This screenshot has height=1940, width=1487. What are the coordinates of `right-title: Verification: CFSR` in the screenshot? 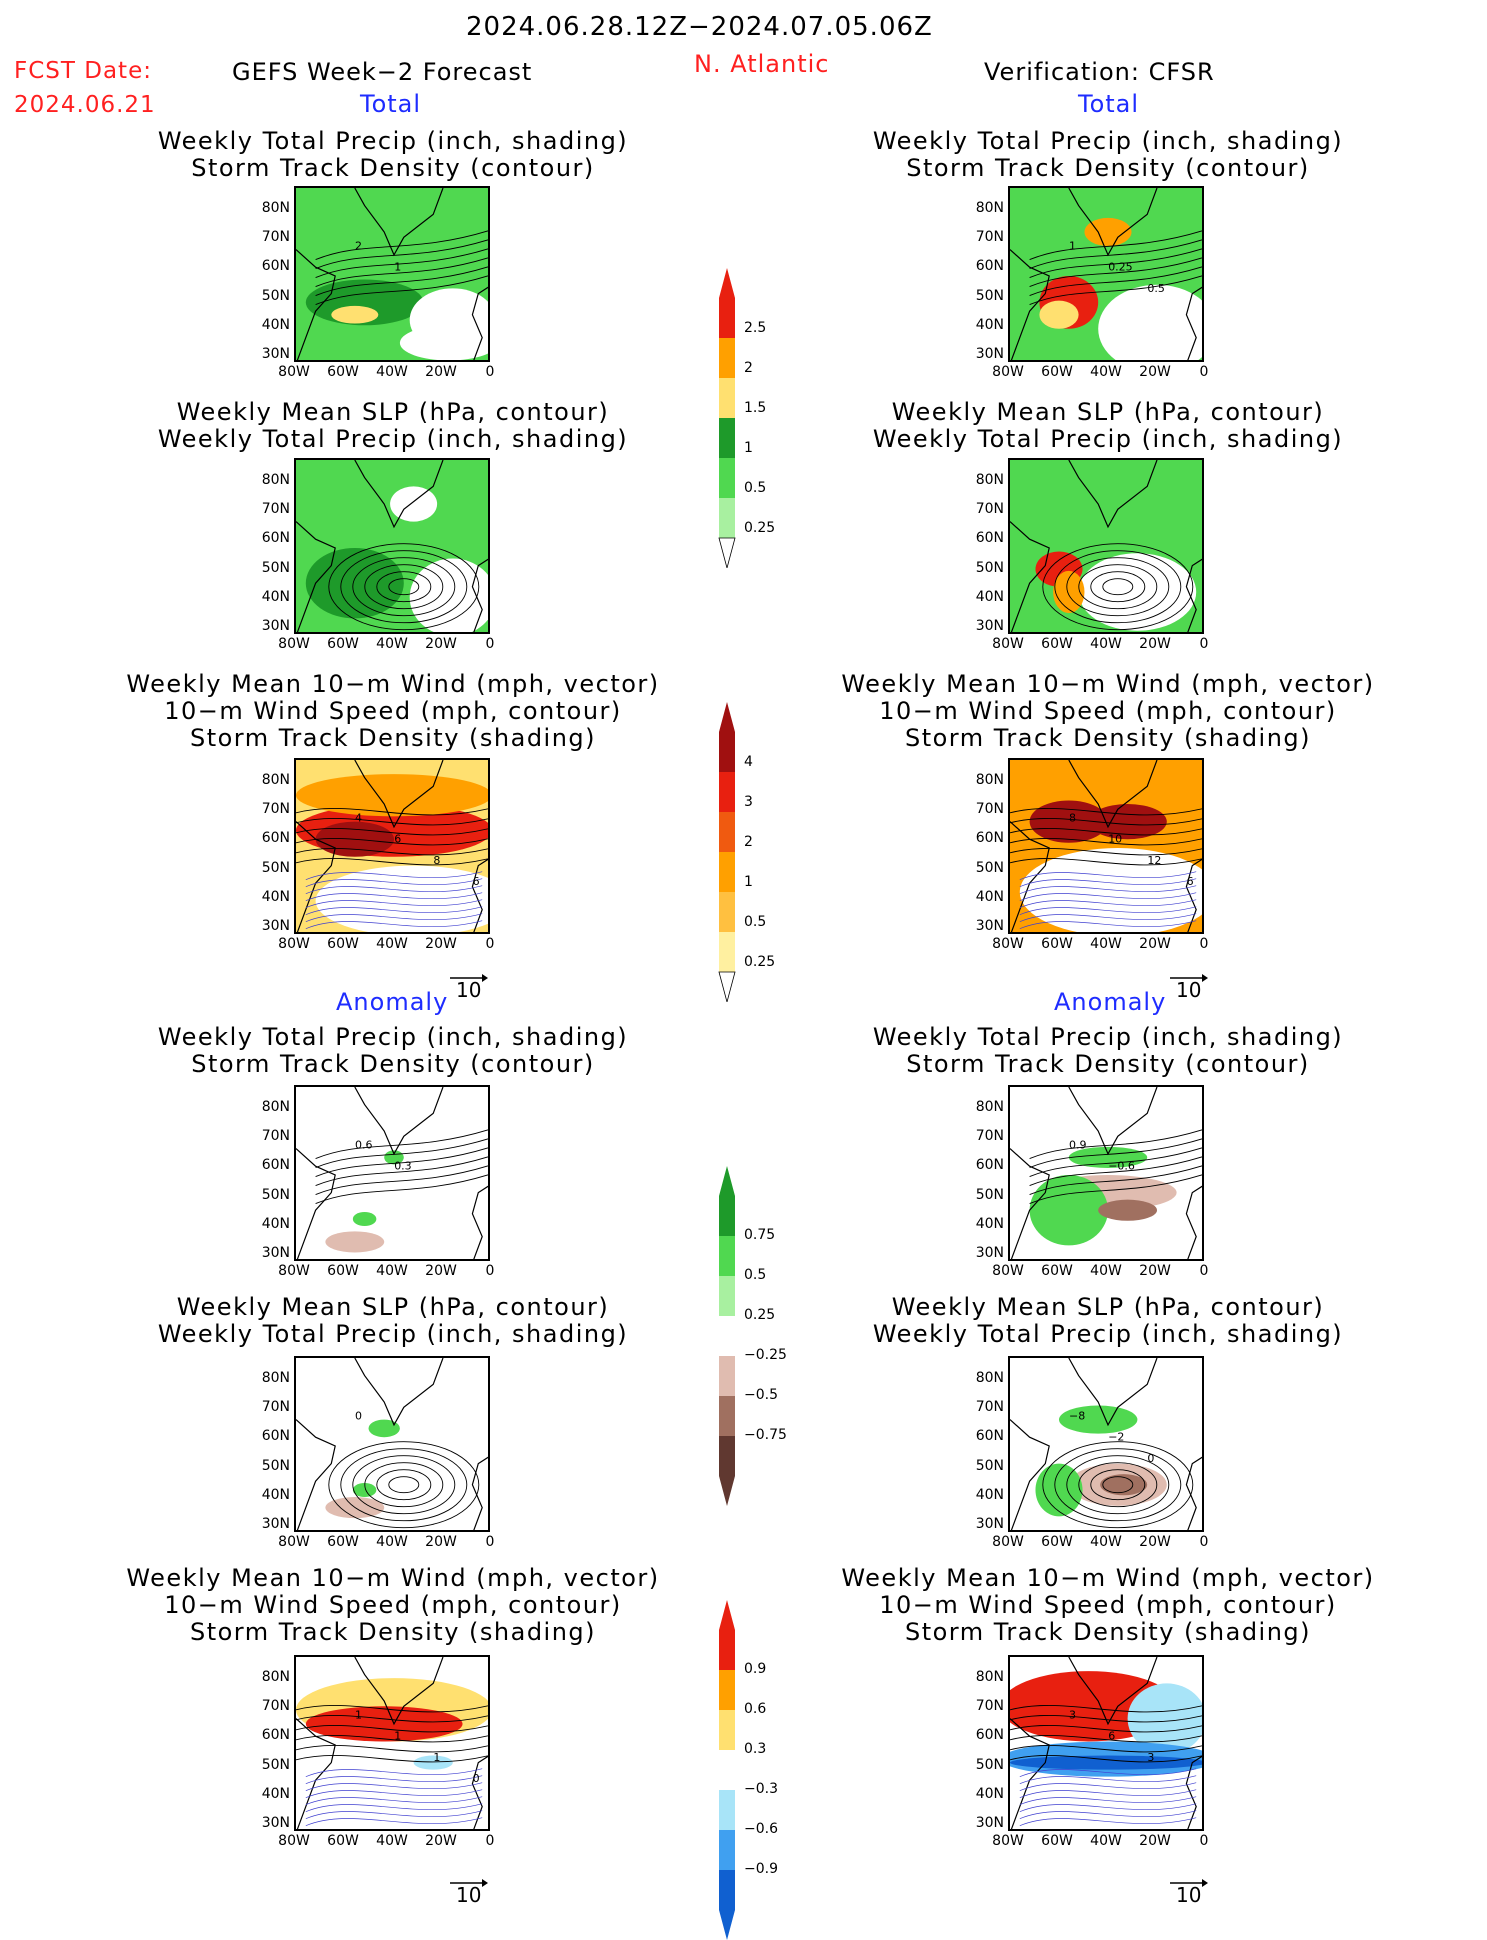 It's located at (1099, 72).